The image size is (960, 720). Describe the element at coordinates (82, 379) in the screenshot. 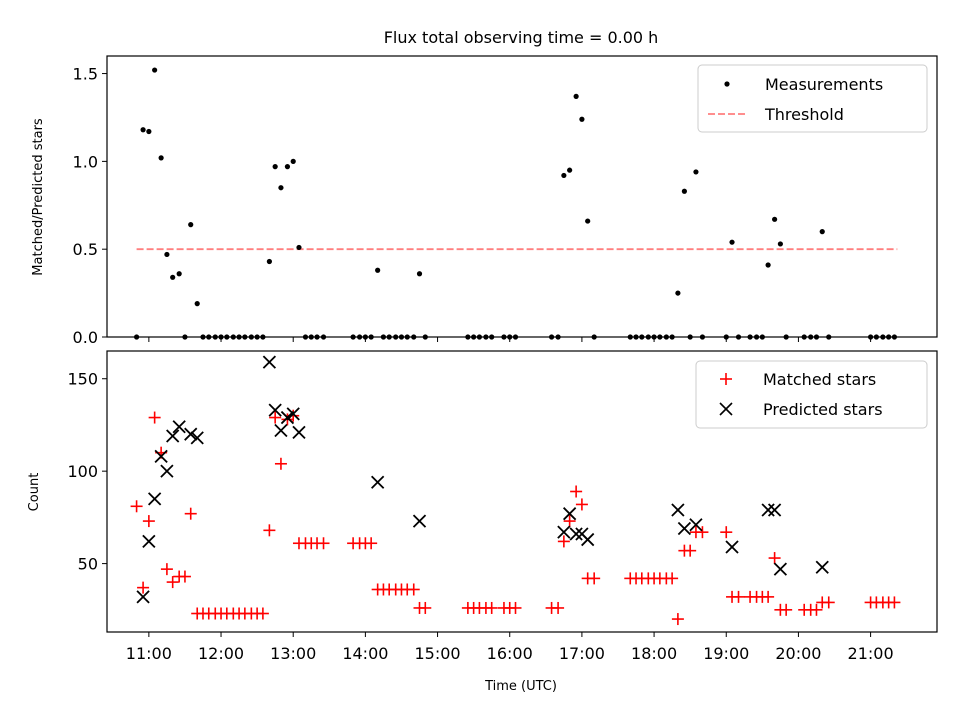

I see `bottom-y-tick-label: 150` at that location.